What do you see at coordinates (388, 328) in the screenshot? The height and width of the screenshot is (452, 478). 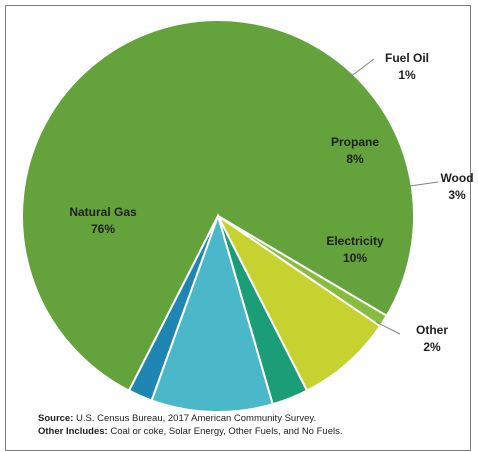 I see `leader-other` at bounding box center [388, 328].